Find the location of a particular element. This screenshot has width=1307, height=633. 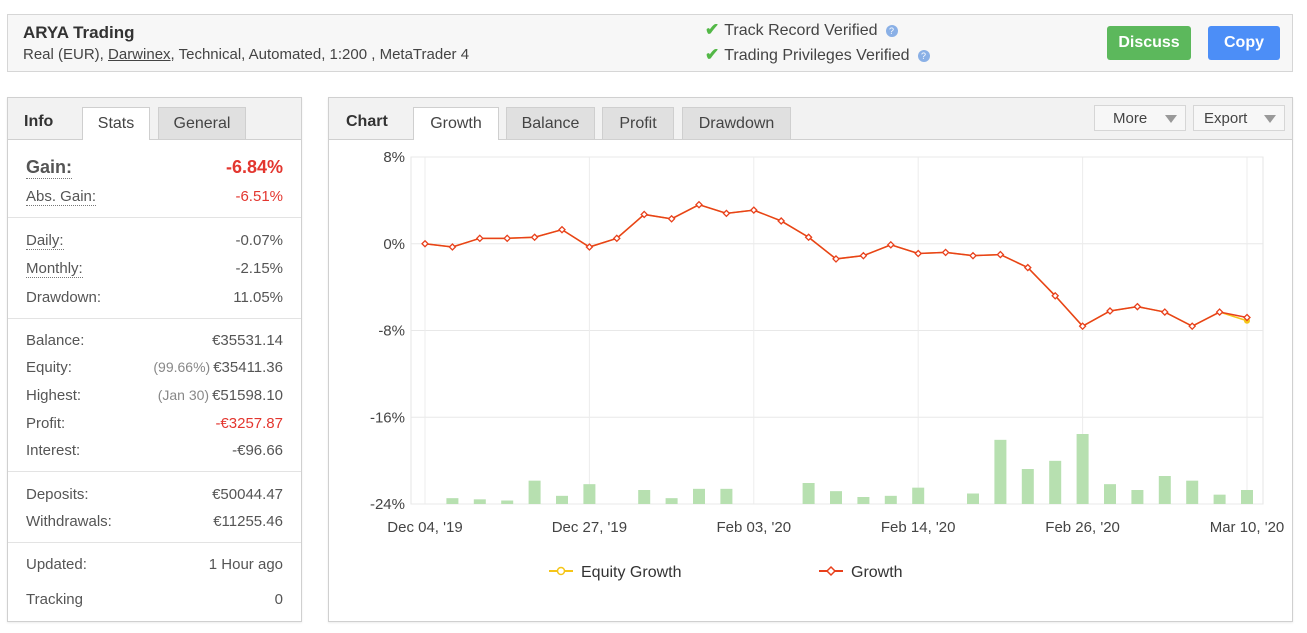

verification-label: Trading Privileges Verified is located at coordinates (817, 55).